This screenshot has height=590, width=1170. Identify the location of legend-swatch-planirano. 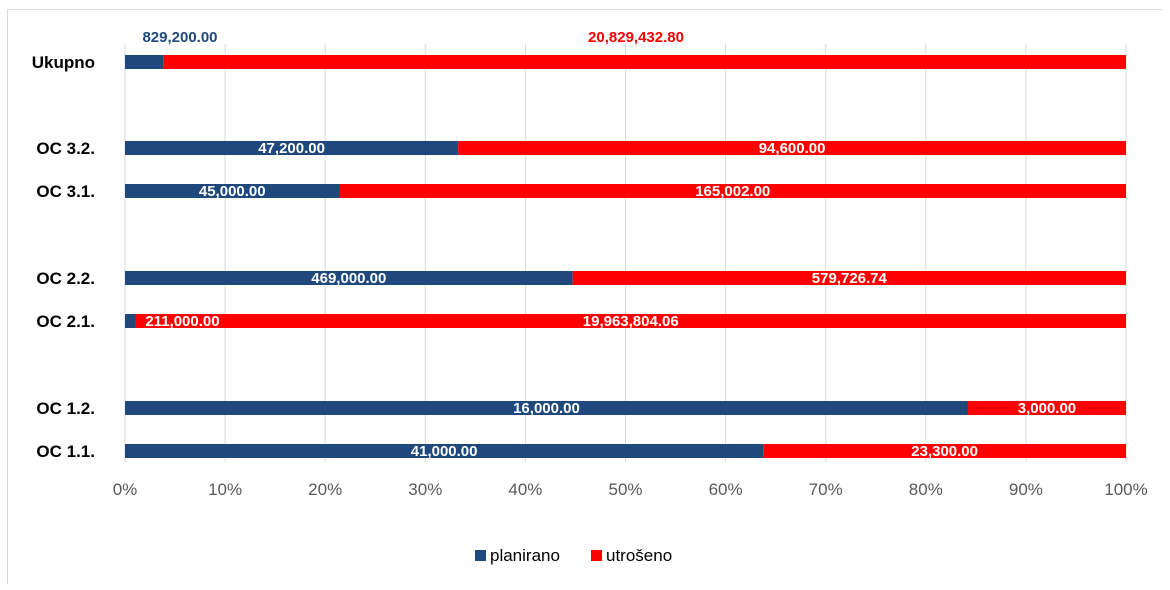
(480, 555).